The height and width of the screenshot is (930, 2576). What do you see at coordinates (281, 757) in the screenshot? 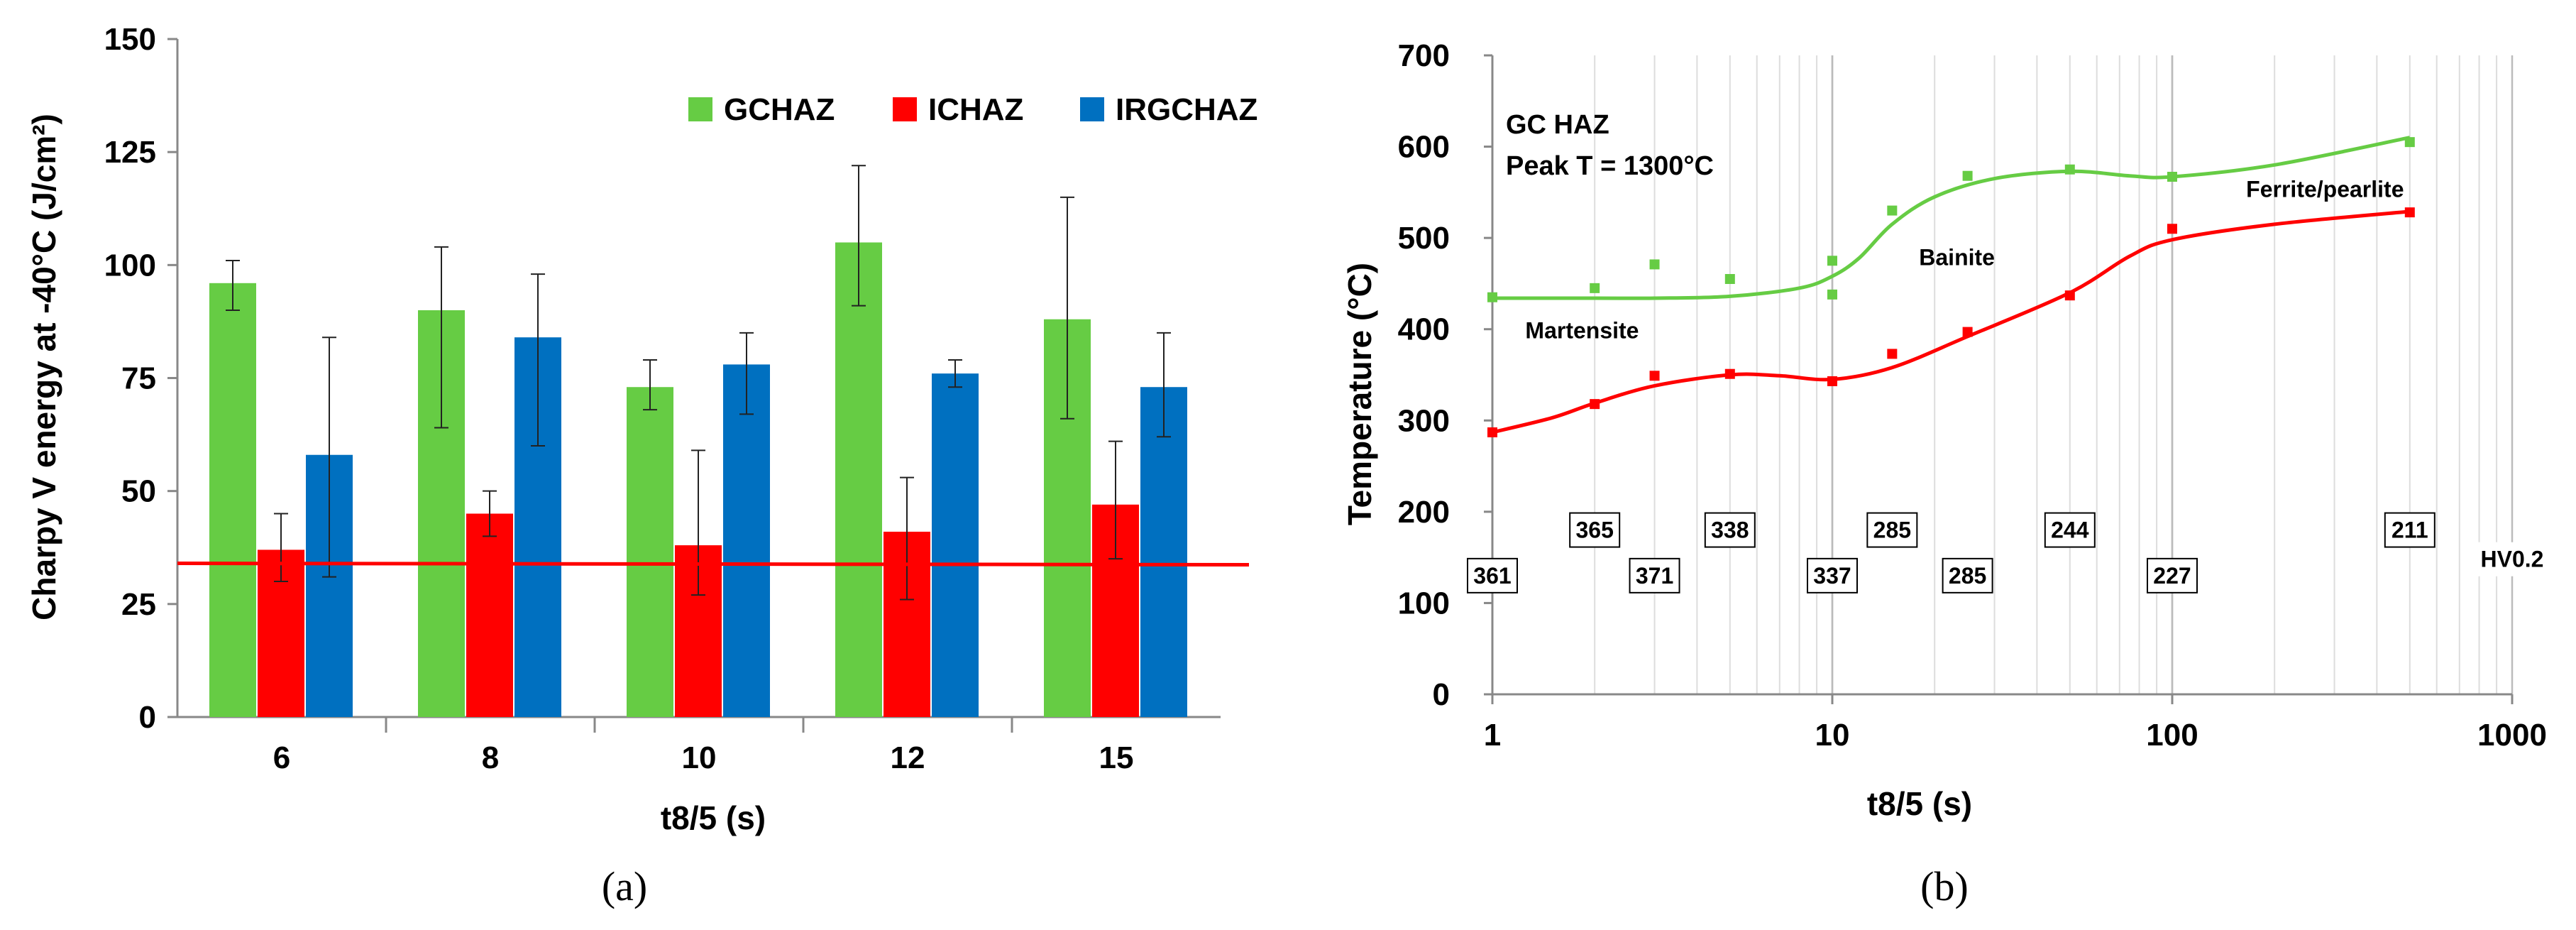
I see `panel-a-xtick-label: 6` at bounding box center [281, 757].